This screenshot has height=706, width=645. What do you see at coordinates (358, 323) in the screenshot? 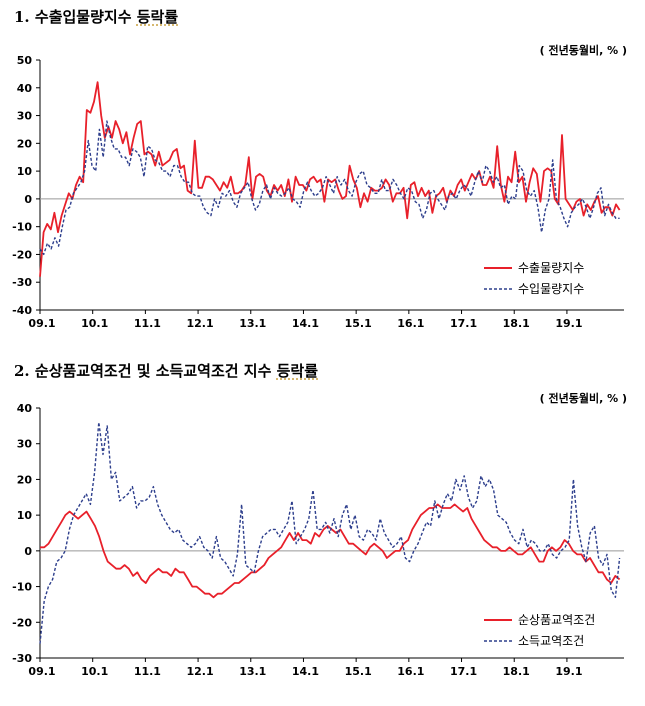
I see `chart1-x-tick-label: 15.1` at bounding box center [358, 323].